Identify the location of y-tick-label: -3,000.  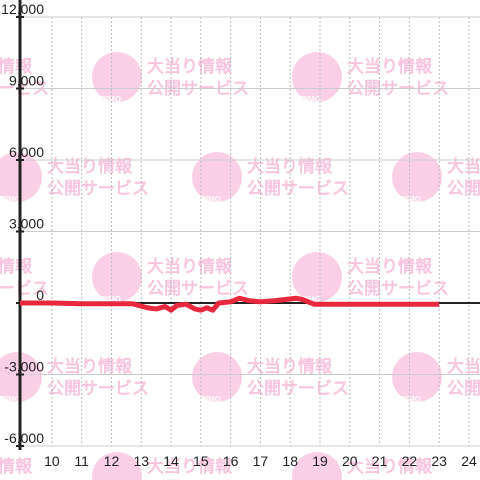
(24, 367).